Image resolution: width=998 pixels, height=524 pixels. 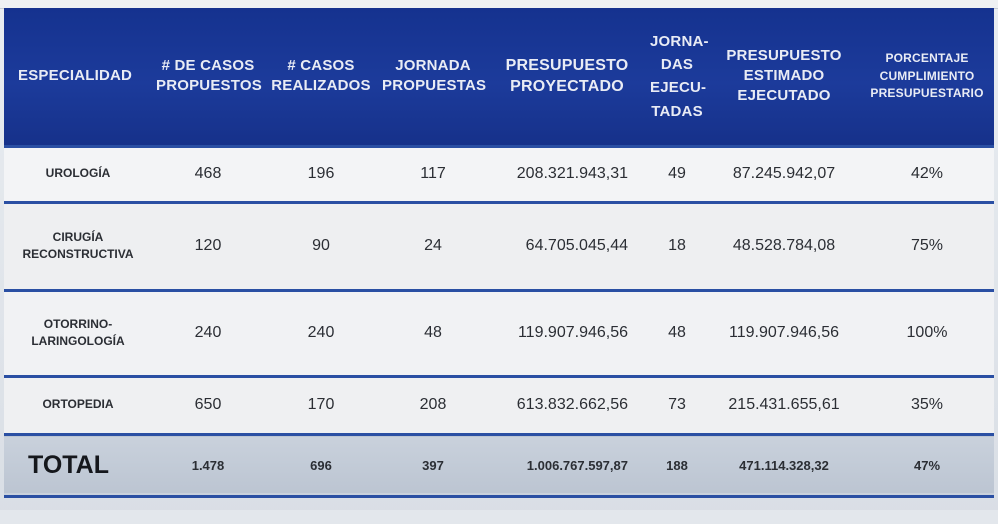 What do you see at coordinates (677, 77) in the screenshot?
I see `header-jornadas-ejecutadas: JORNA- DAS EJECU- TADAS` at bounding box center [677, 77].